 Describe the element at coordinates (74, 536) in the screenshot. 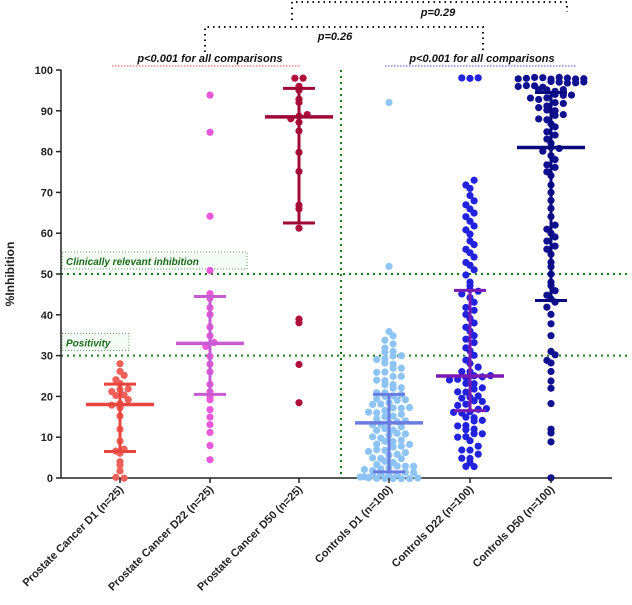

I see `category-label: Prostate Cancer D1 (n=25)` at that location.